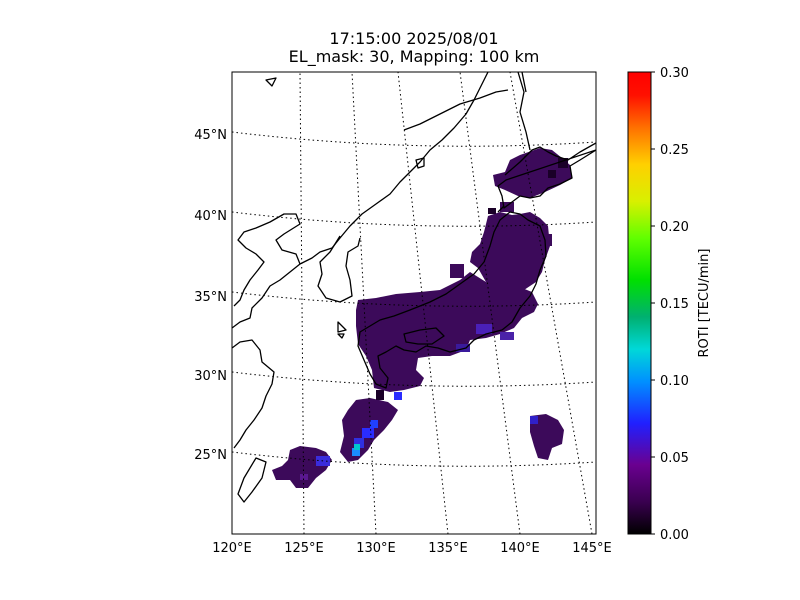  What do you see at coordinates (414, 56) in the screenshot?
I see `title-params: EL_mask: 30, Mapping: 100 km` at bounding box center [414, 56].